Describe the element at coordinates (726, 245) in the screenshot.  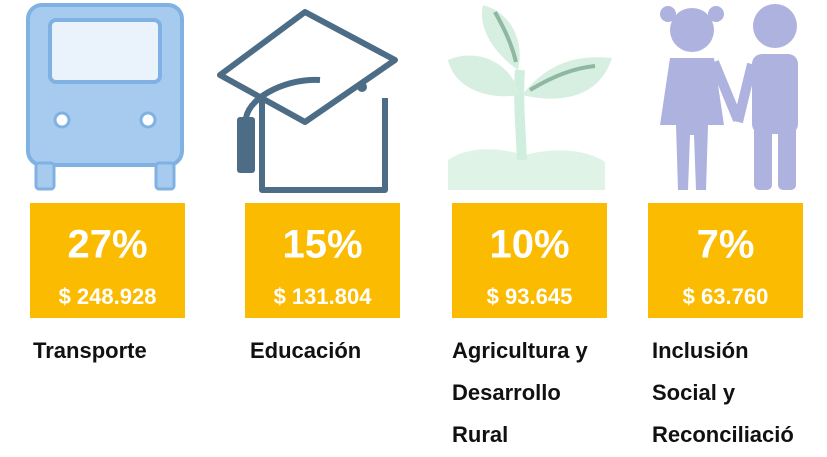
I see `percent: 7%` at that location.